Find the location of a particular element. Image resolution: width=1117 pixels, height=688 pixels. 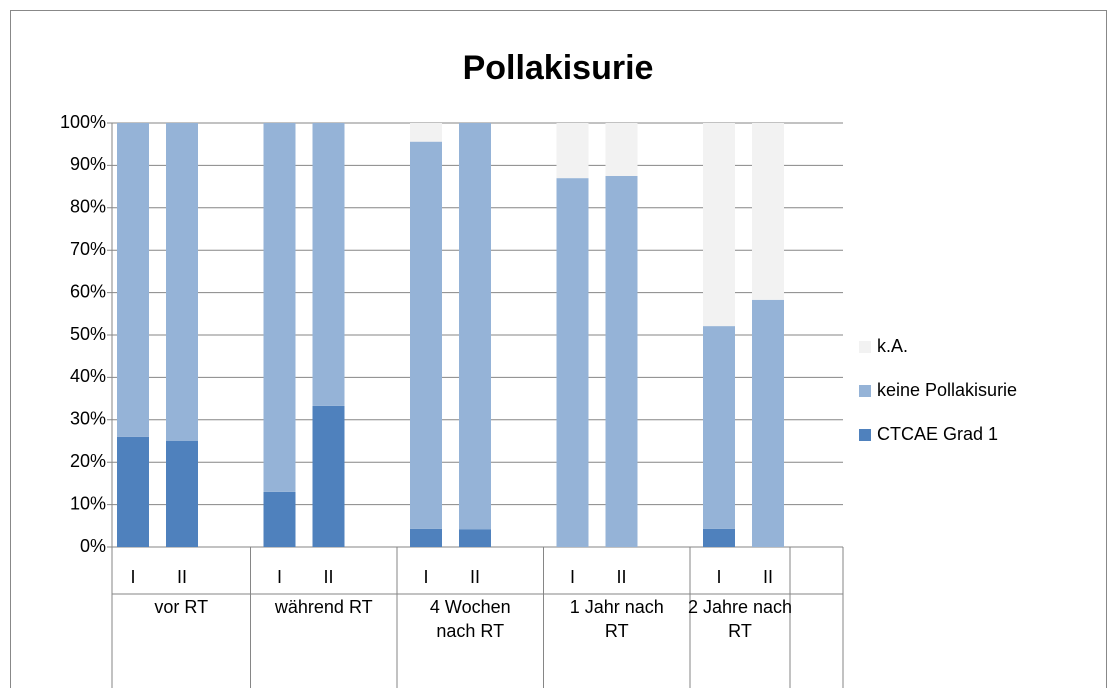

group-label: 4 Wochen nach RT is located at coordinates (470, 619).